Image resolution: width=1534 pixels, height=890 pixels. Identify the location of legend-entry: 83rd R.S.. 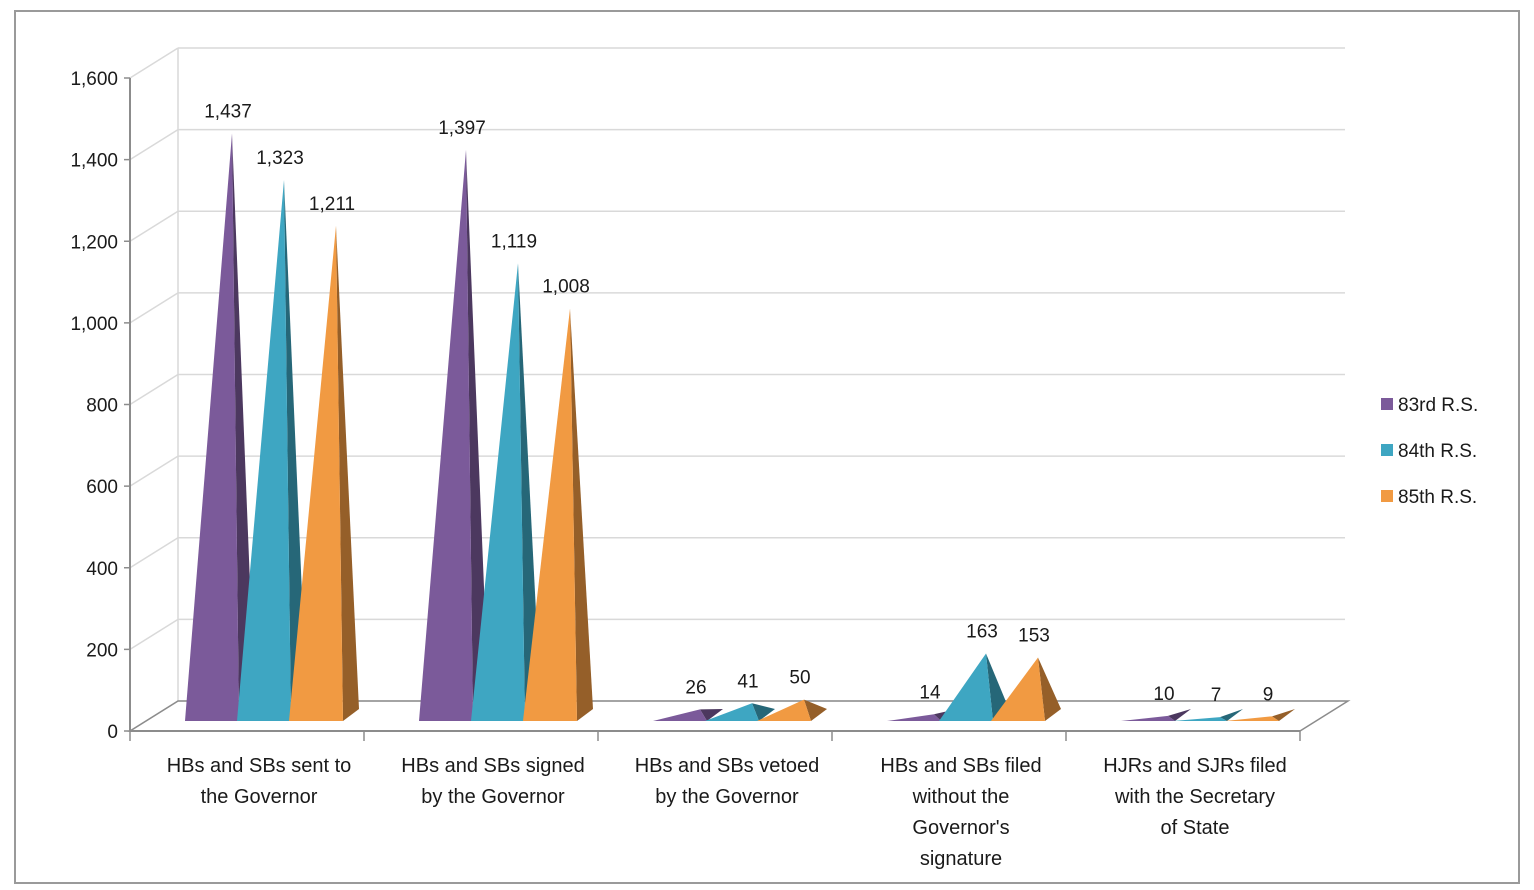
(1438, 405).